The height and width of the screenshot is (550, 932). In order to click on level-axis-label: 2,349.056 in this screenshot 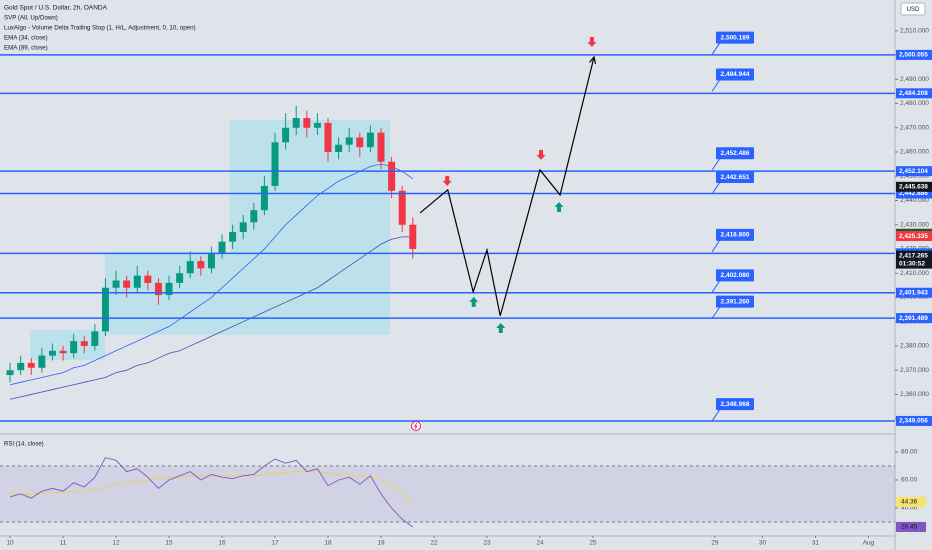, I will do `click(913, 421)`.